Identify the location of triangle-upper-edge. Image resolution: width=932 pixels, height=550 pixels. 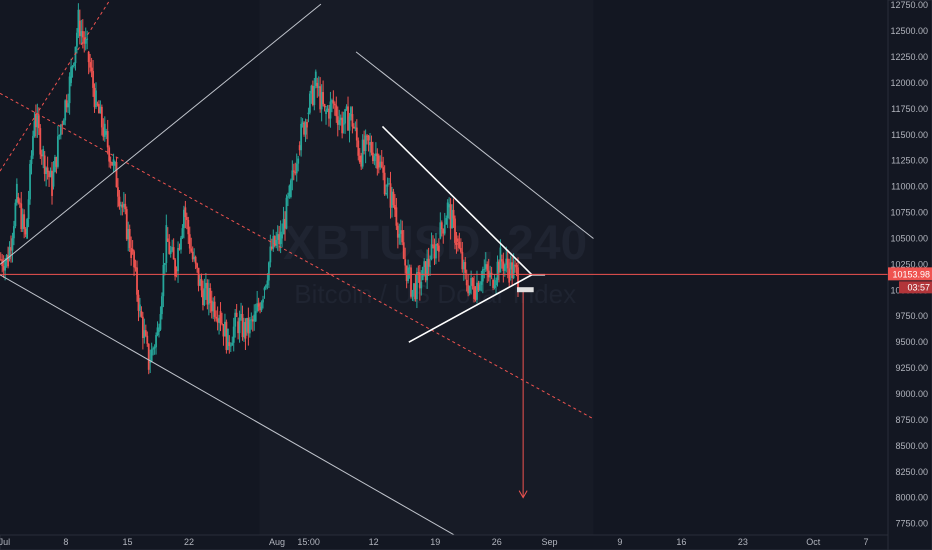
(457, 200).